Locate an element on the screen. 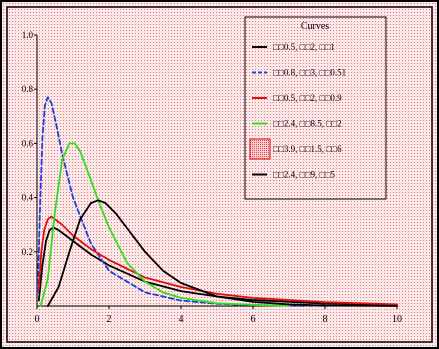 This screenshot has height=349, width=439. legend-item: □□3.9, □□1.5, □□6 is located at coordinates (295, 149).